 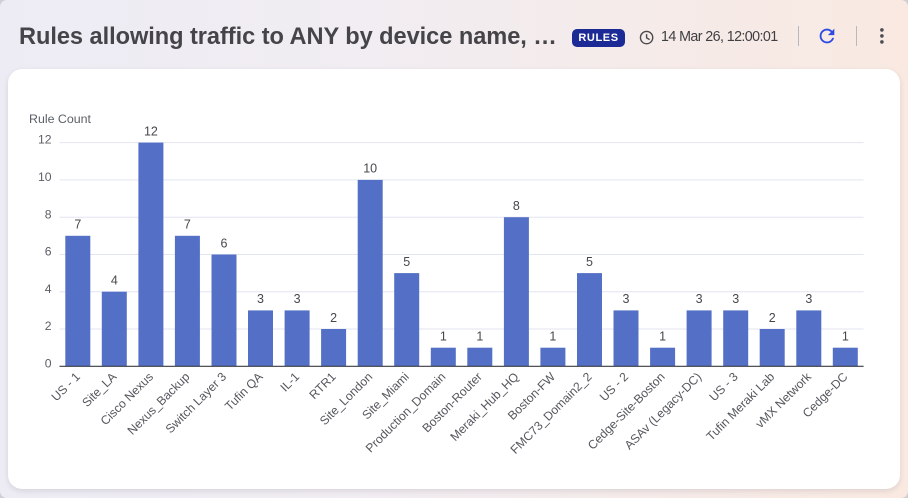 I want to click on svg-text: US - 3, so click(x=723, y=387).